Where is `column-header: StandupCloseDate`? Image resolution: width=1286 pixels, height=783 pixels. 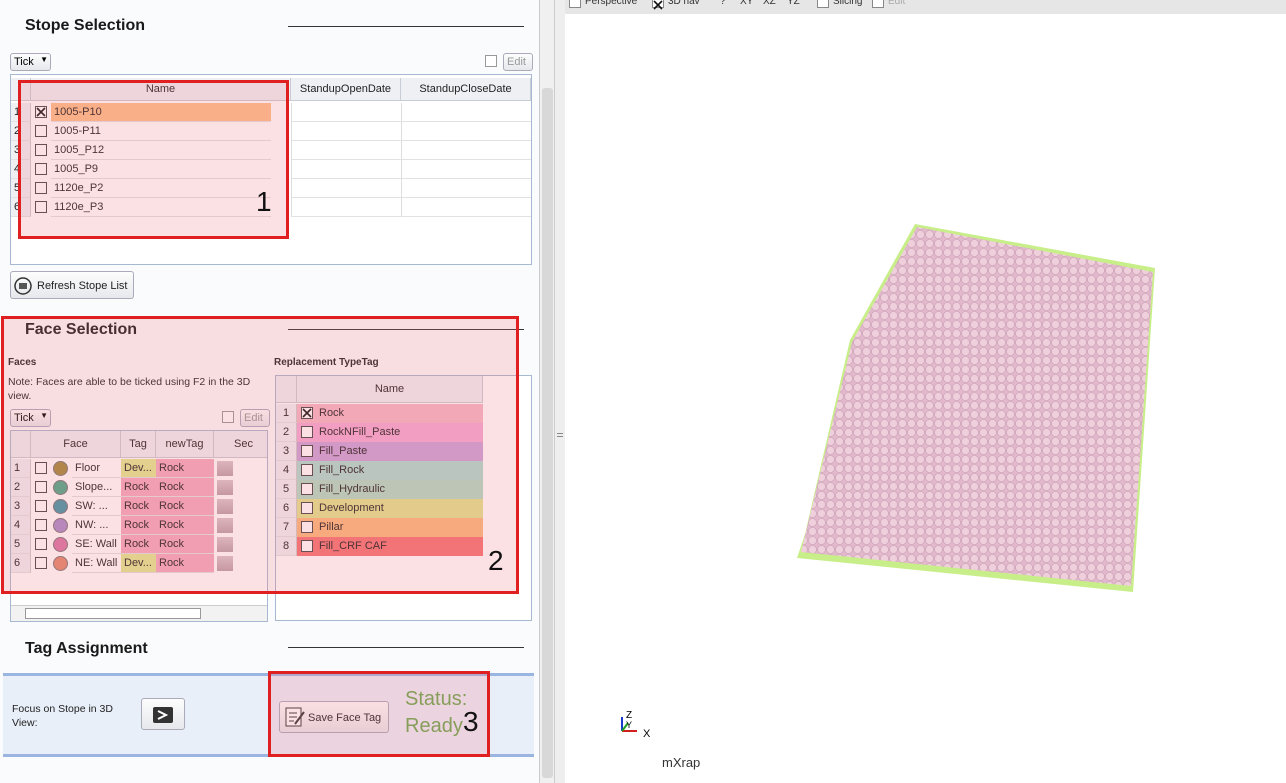 column-header: StandupCloseDate is located at coordinates (466, 89).